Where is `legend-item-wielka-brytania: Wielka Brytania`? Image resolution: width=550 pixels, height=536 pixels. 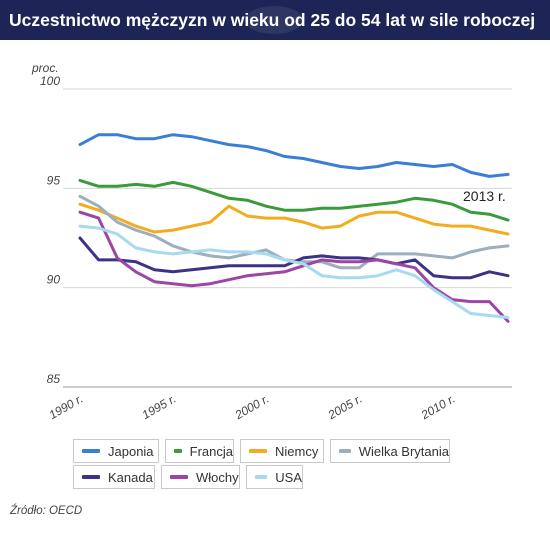
legend-item-wielka-brytania: Wielka Brytania is located at coordinates (390, 451).